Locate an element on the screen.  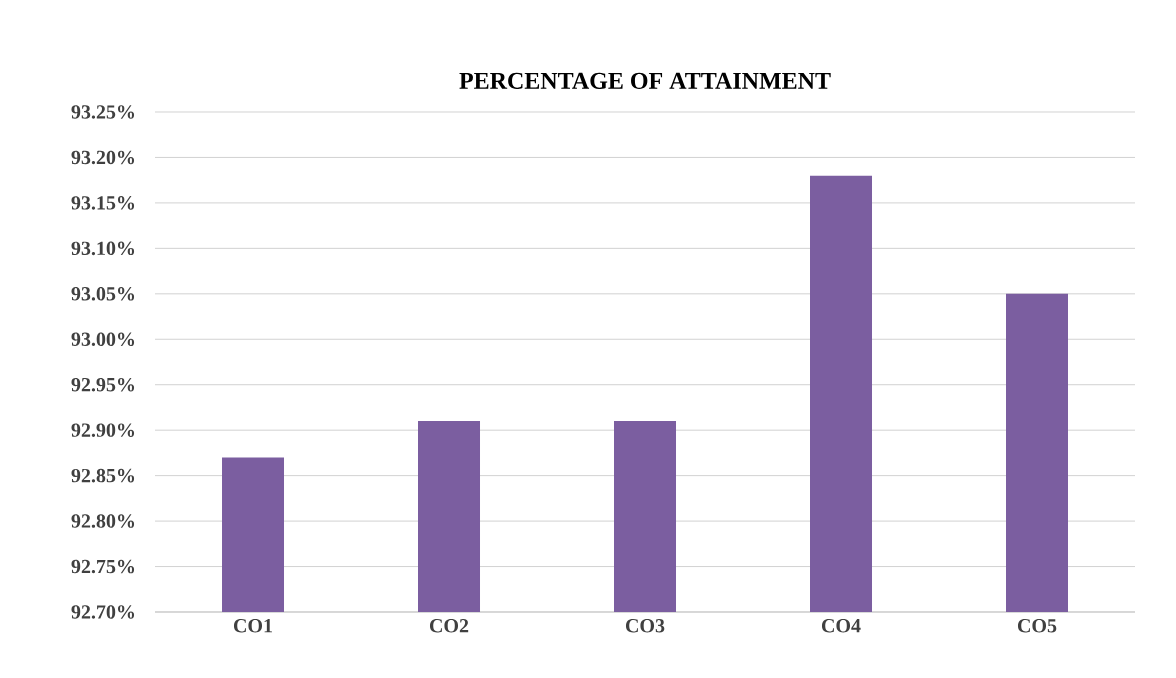
x-tick-label: CO3 is located at coordinates (645, 626).